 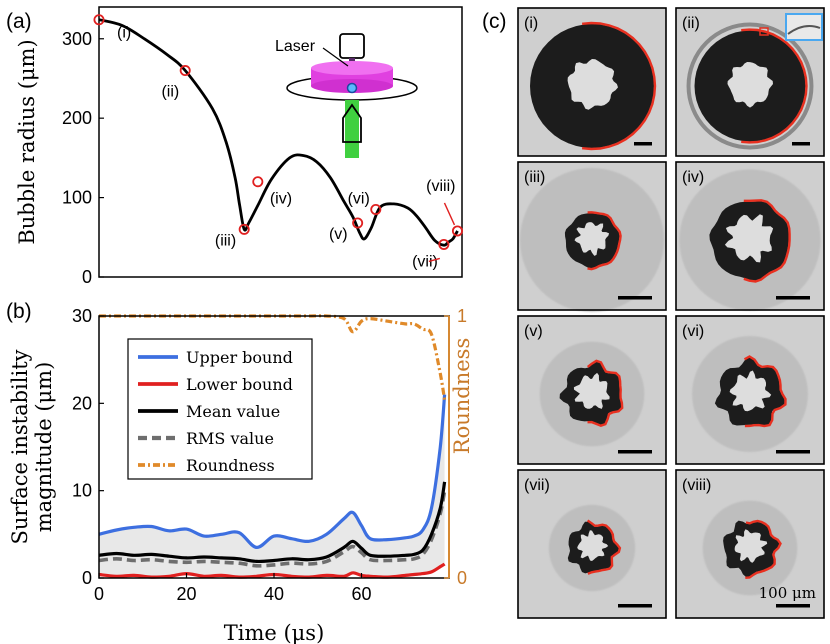 What do you see at coordinates (82, 316) in the screenshot?
I see `y-tick-label: 30` at bounding box center [82, 316].